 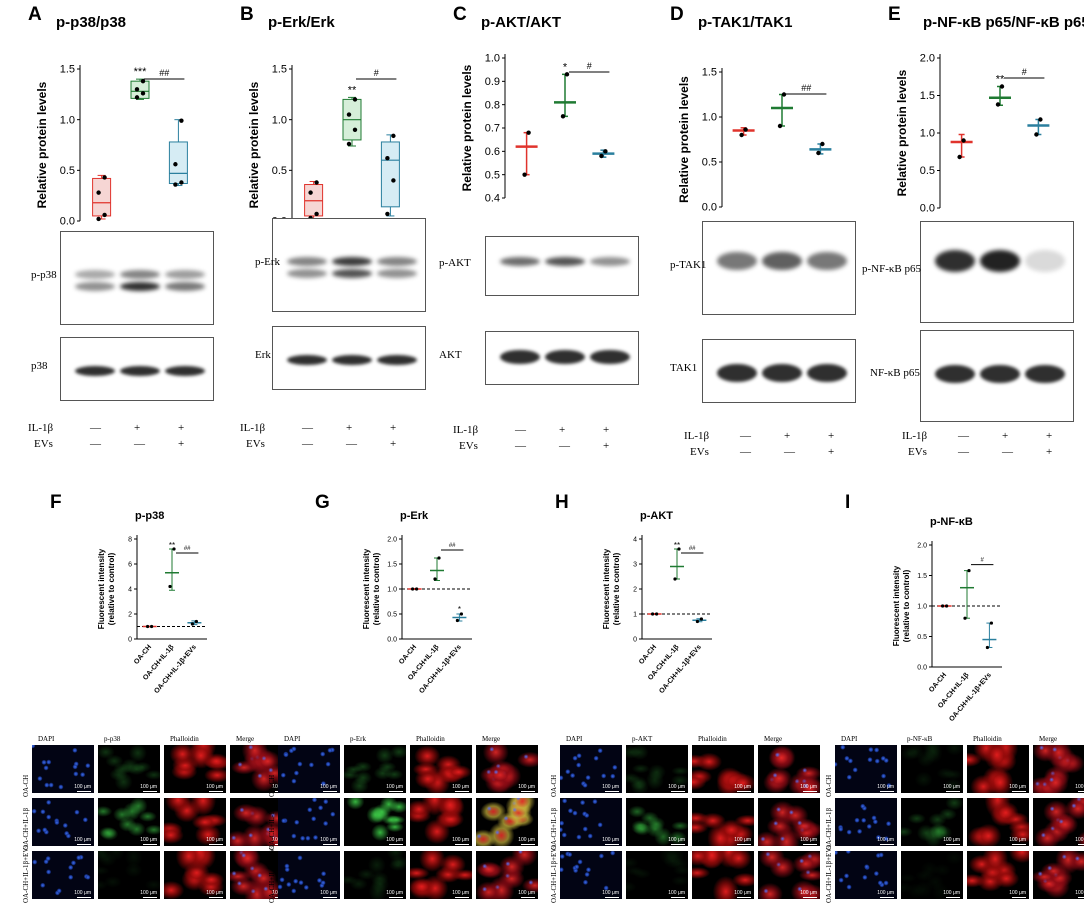 I want to click on panel-title: p-TAK1/TAK1, so click(x=745, y=22).